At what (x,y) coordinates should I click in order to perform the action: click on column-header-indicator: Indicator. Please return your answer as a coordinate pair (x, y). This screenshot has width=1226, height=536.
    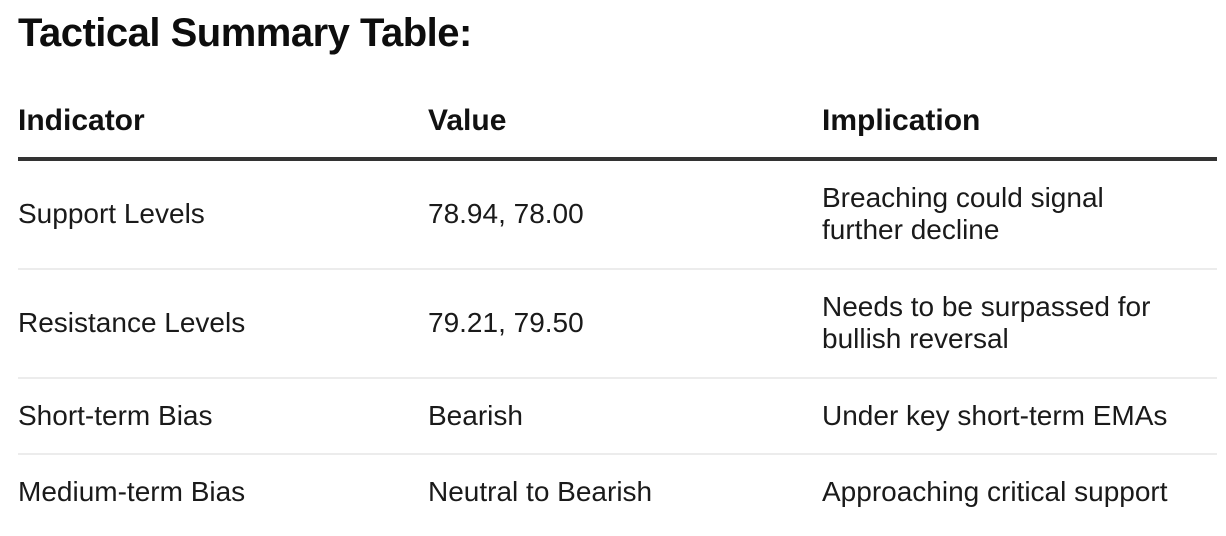
    Looking at the image, I should click on (223, 128).